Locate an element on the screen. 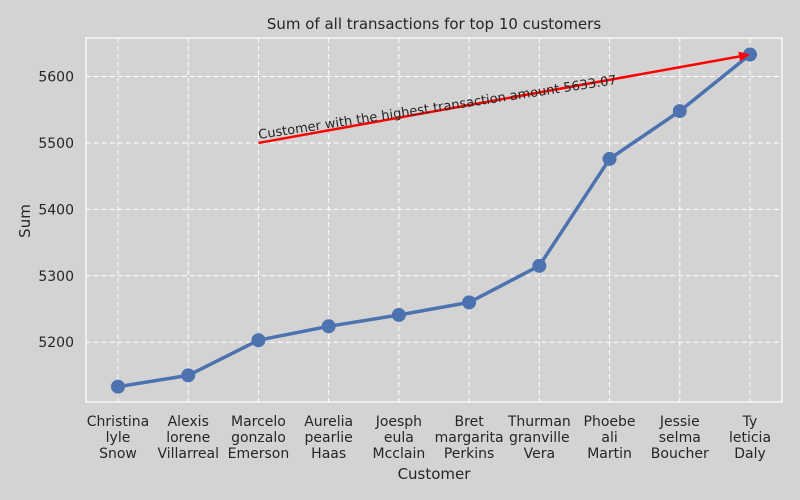 The width and height of the screenshot is (800, 500). x-tick-label-line: ali is located at coordinates (609, 438).